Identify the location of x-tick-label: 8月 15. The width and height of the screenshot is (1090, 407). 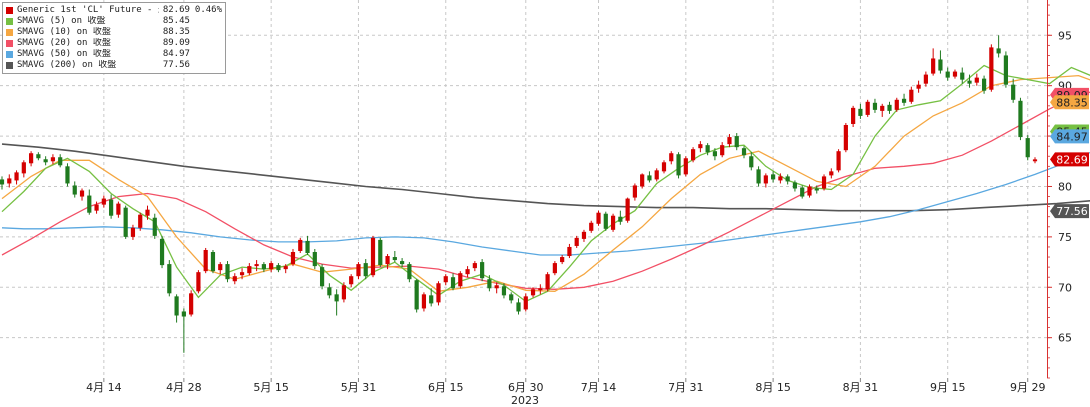
(773, 387).